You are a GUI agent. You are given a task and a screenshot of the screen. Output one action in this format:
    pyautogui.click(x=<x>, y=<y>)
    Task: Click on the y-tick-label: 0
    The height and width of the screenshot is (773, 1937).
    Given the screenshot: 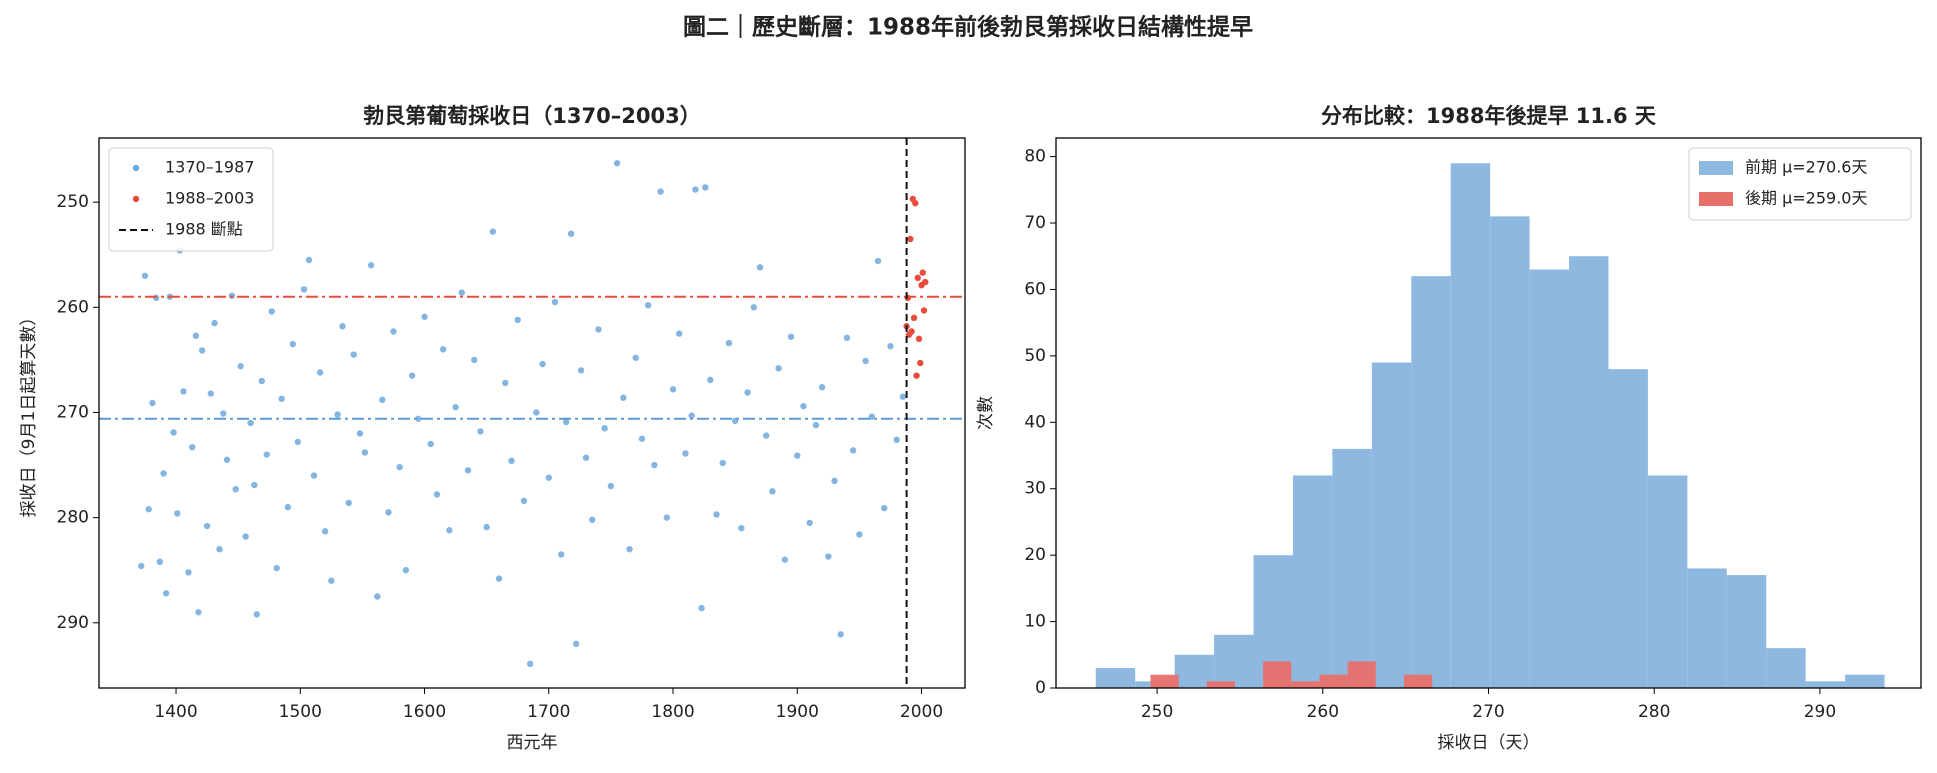 What is the action you would take?
    pyautogui.click(x=1040, y=688)
    